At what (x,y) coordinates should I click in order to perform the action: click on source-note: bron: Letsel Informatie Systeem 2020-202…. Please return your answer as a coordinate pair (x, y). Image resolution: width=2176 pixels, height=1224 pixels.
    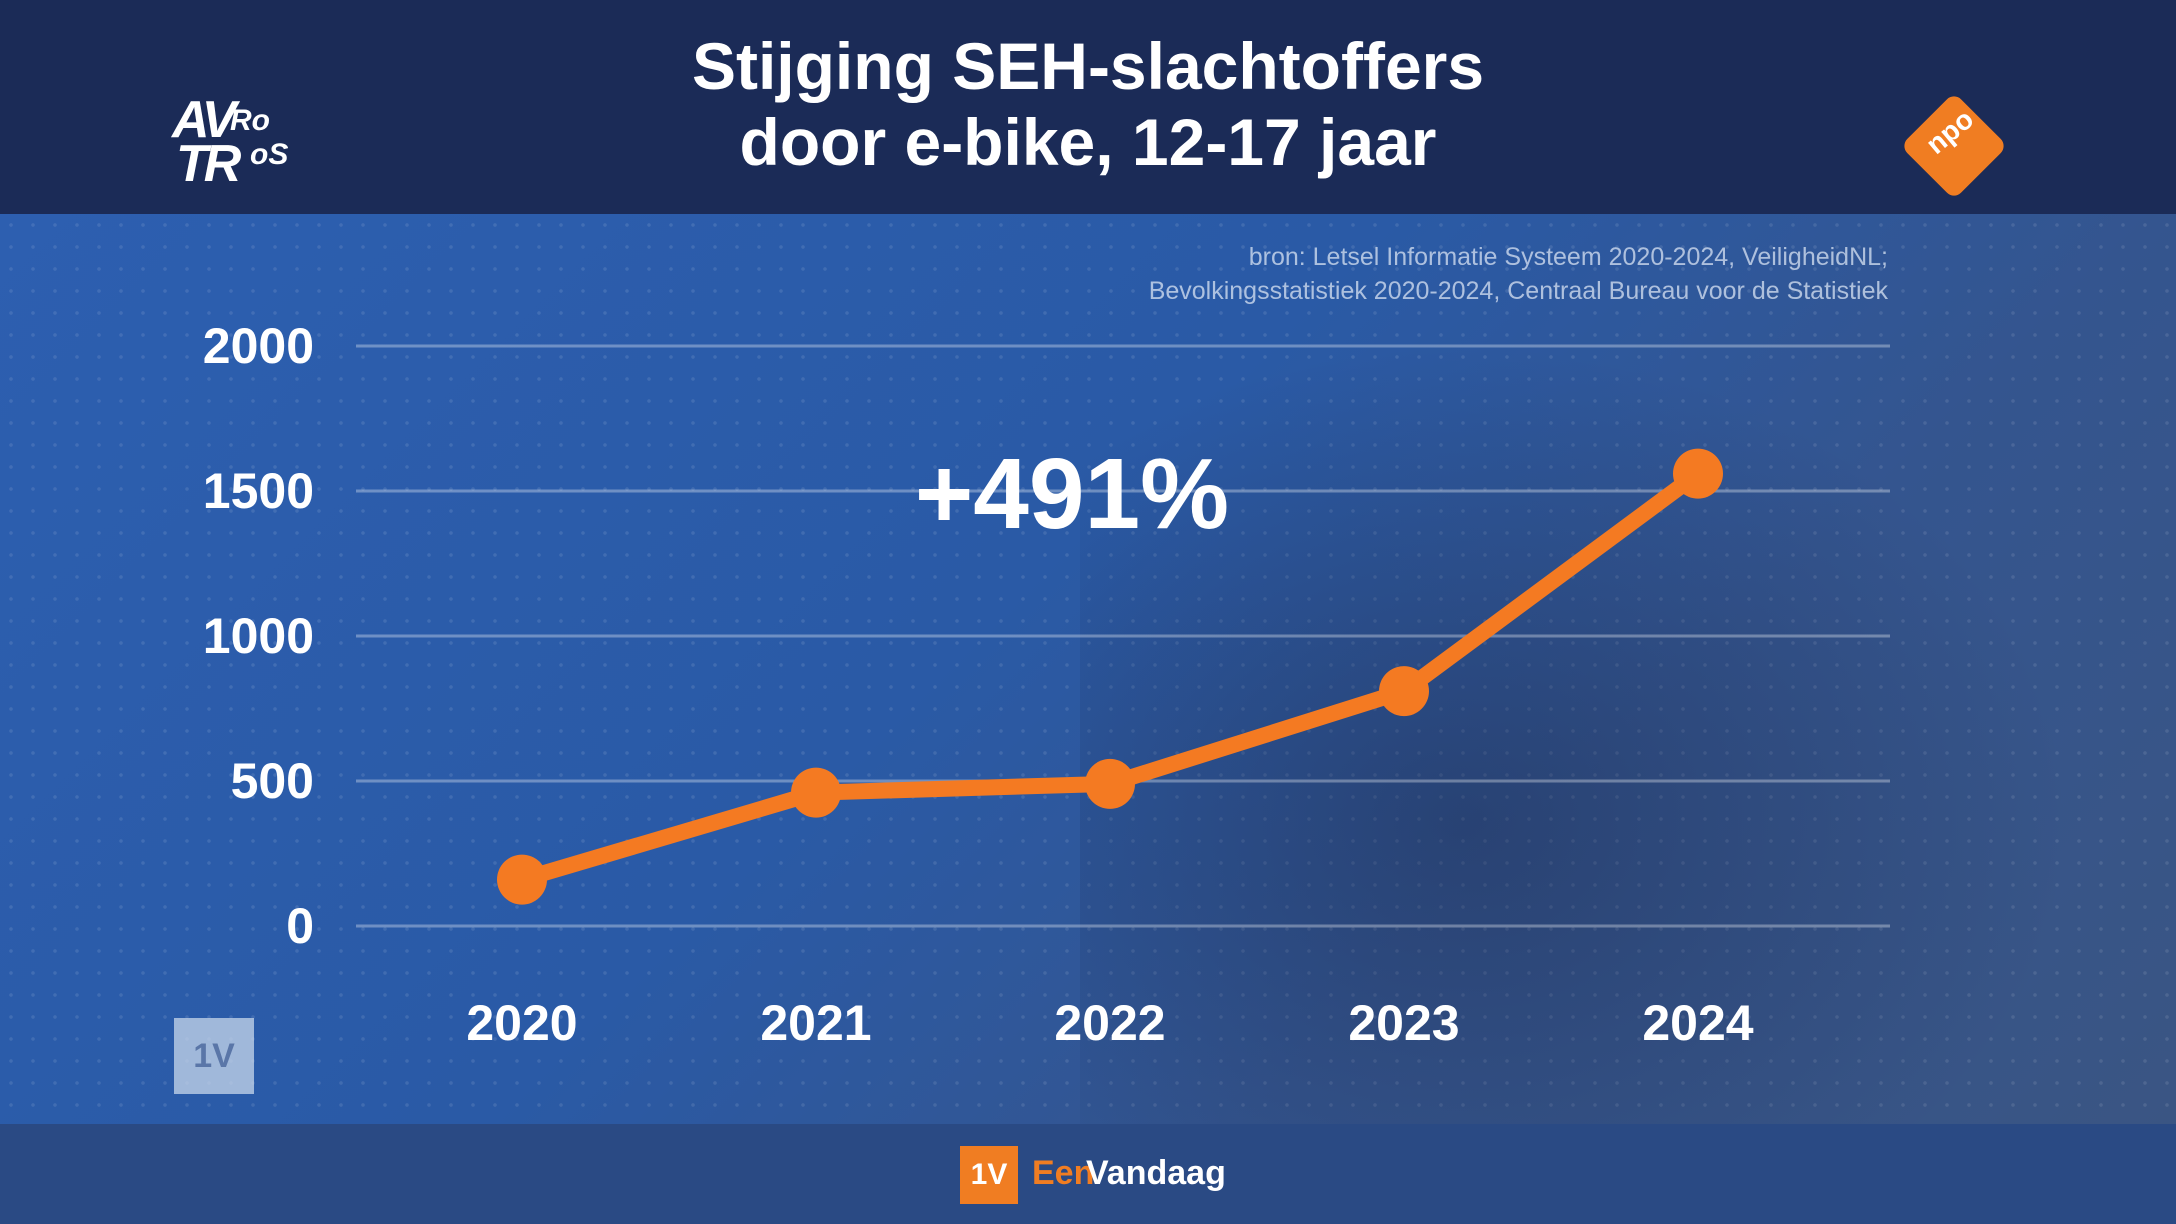
    Looking at the image, I should click on (1444, 274).